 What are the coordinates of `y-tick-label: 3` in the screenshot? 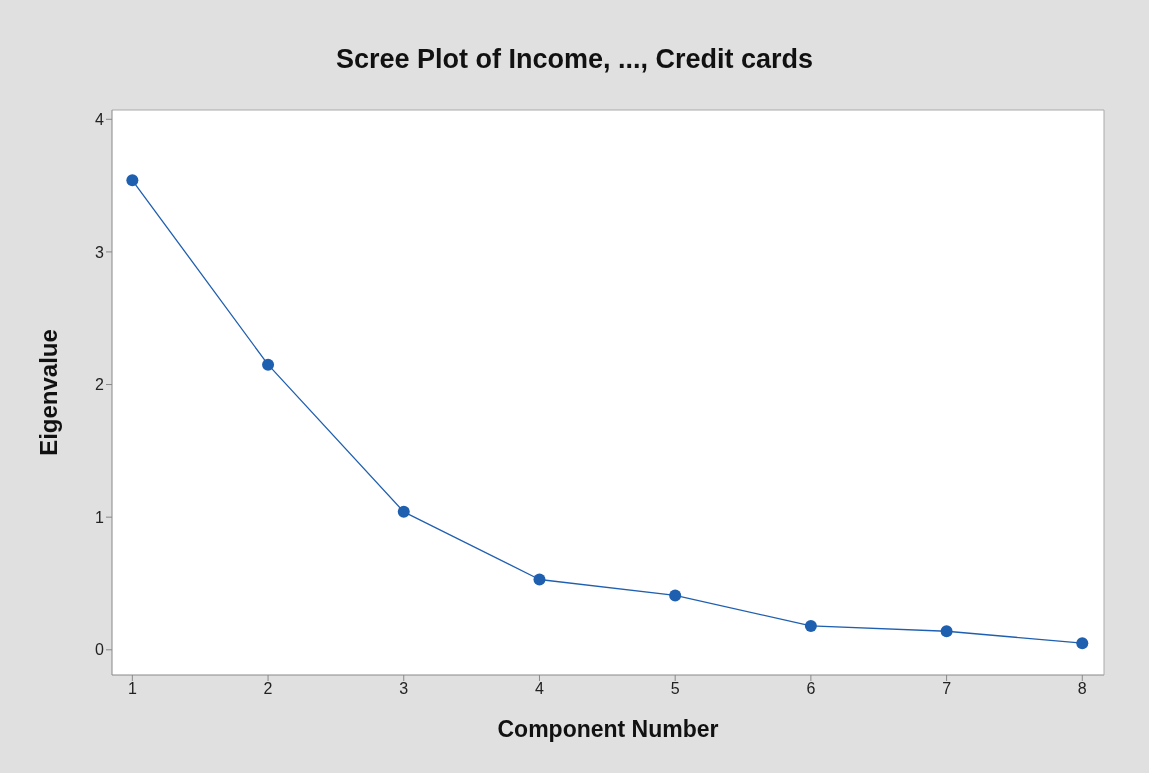 It's located at (100, 252).